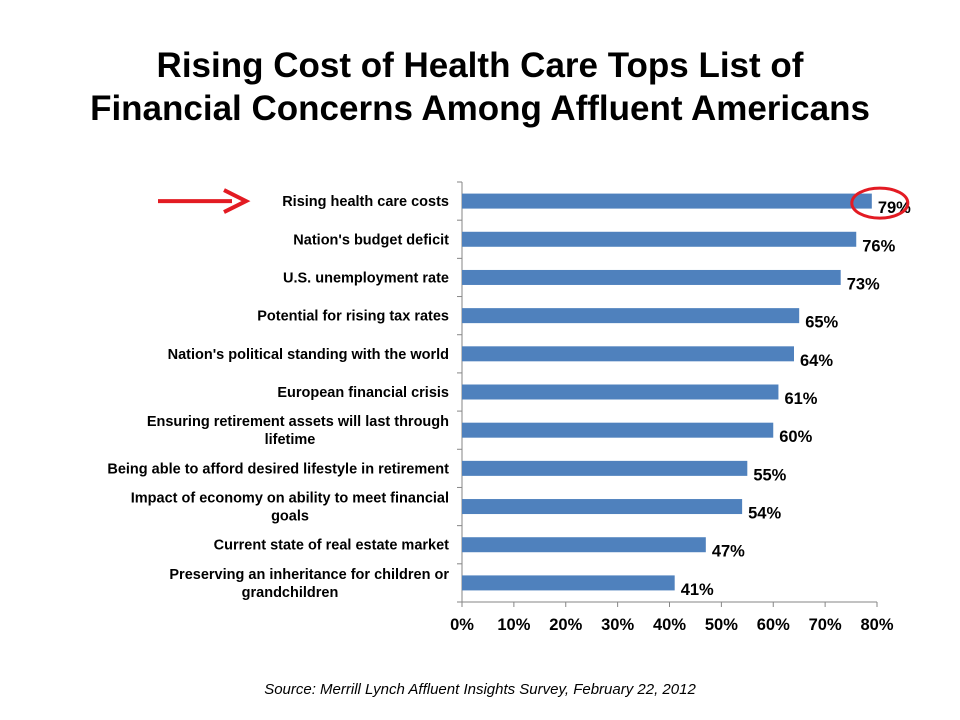 This screenshot has width=960, height=720. I want to click on value-label: 54%, so click(764, 514).